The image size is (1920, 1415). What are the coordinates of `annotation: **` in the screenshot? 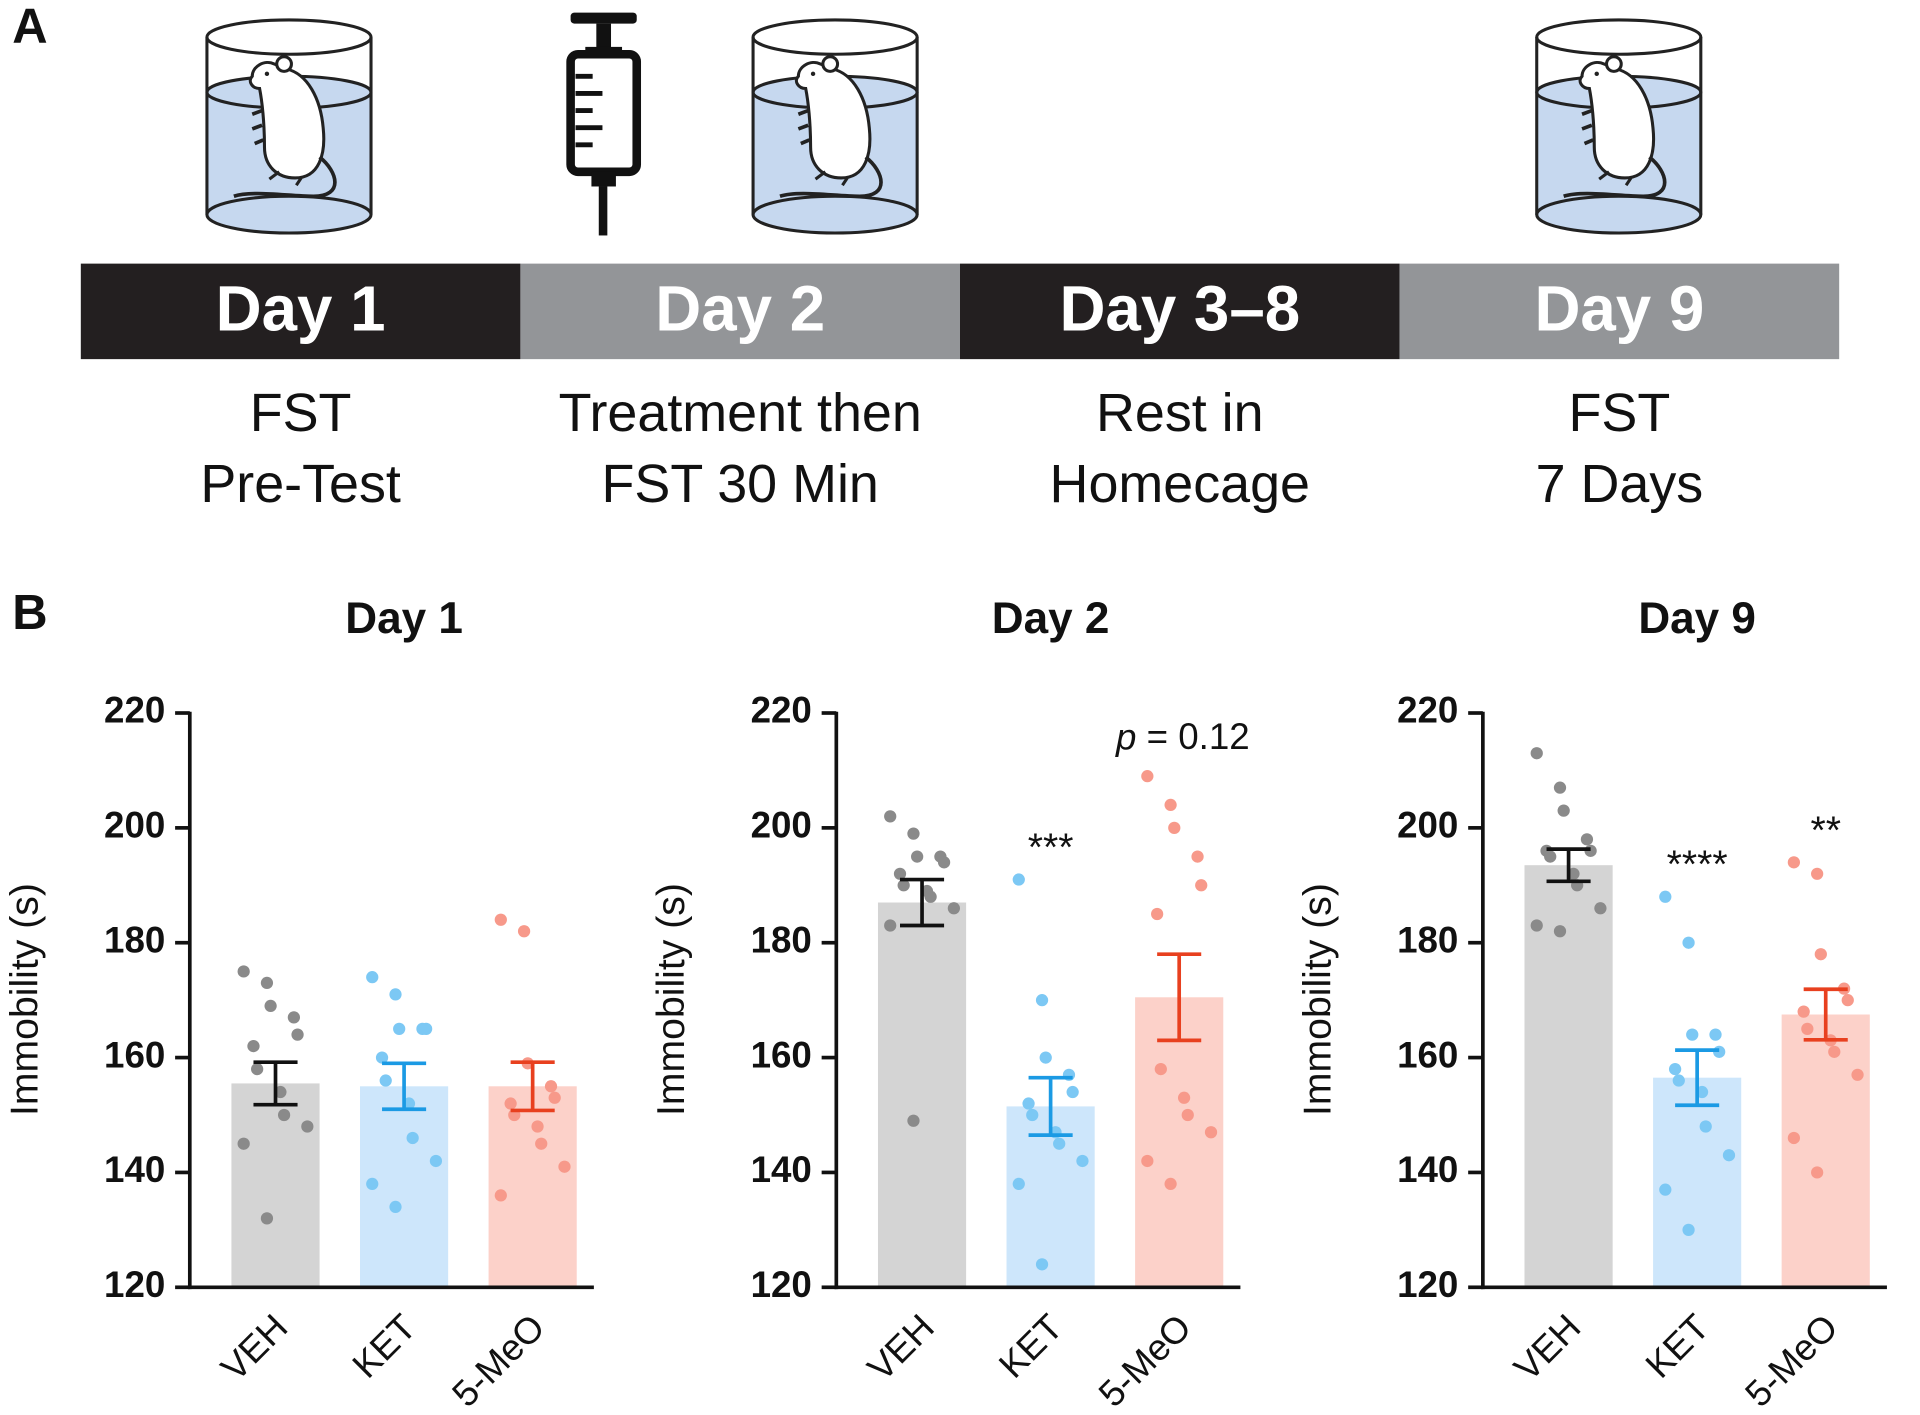 It's located at (1825, 830).